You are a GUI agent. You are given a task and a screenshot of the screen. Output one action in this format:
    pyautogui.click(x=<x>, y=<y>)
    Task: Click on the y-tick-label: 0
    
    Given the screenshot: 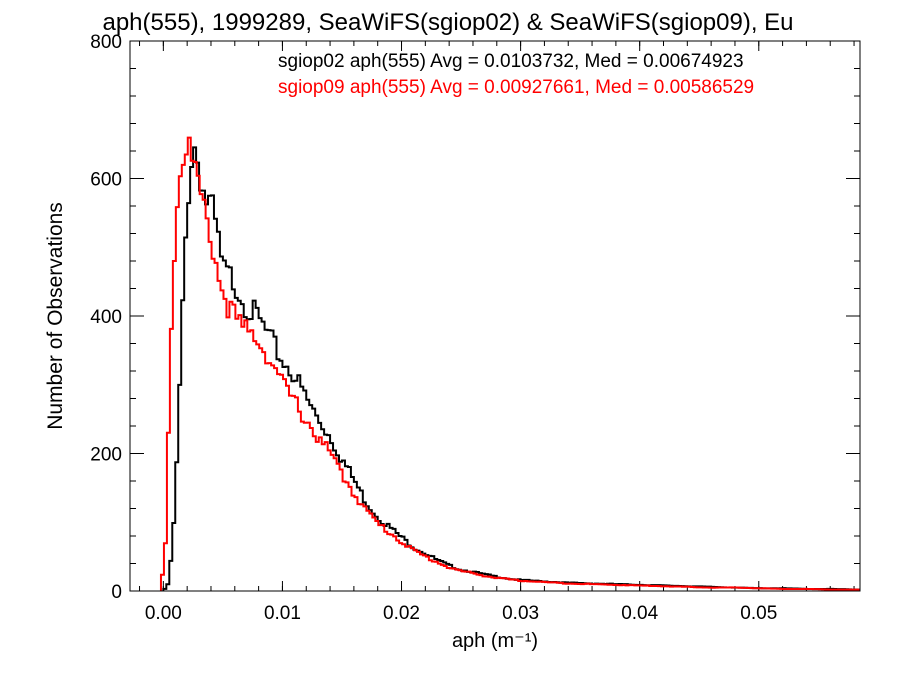 What is the action you would take?
    pyautogui.click(x=116, y=592)
    